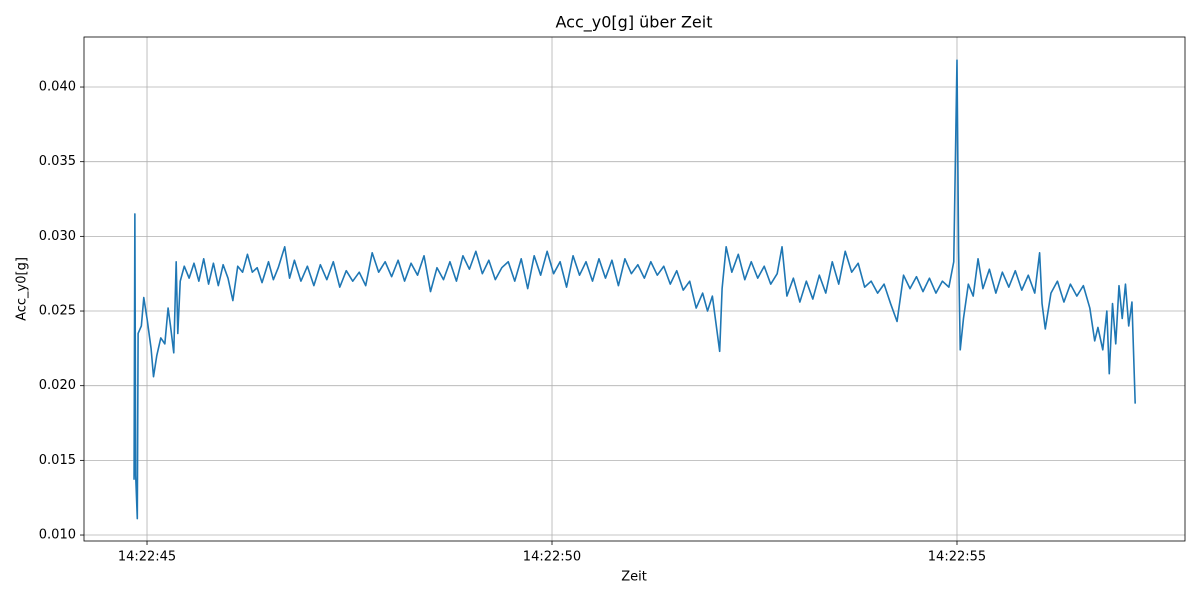 The width and height of the screenshot is (1200, 600). Describe the element at coordinates (57, 87) in the screenshot. I see `y-tick-label: 0.040` at that location.